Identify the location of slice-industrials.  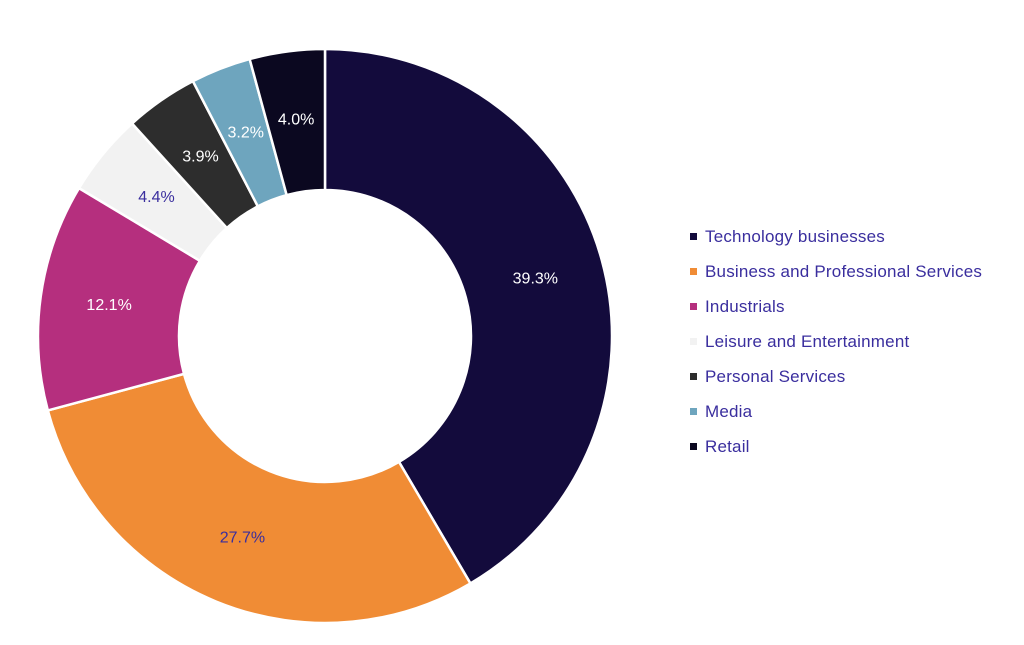
(119, 299).